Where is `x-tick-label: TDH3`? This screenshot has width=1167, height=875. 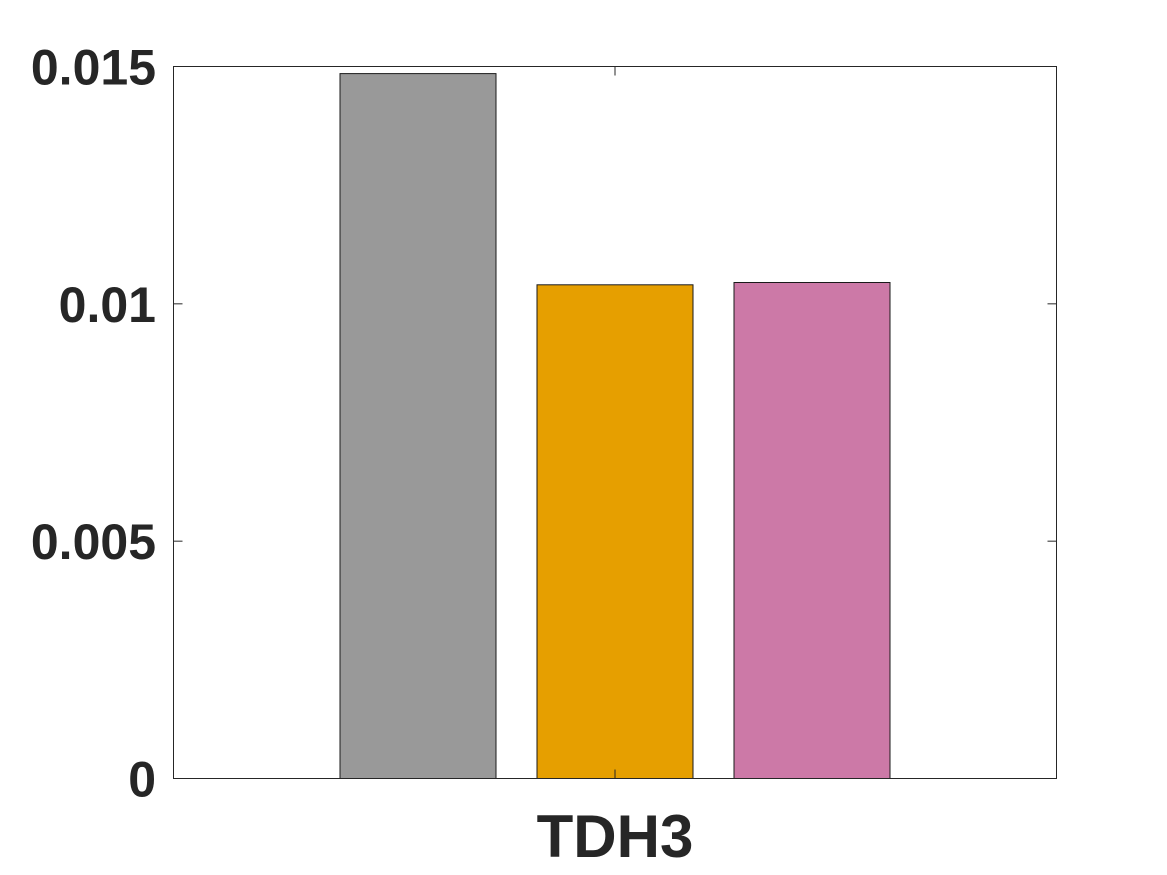
x-tick-label: TDH3 is located at coordinates (615, 836).